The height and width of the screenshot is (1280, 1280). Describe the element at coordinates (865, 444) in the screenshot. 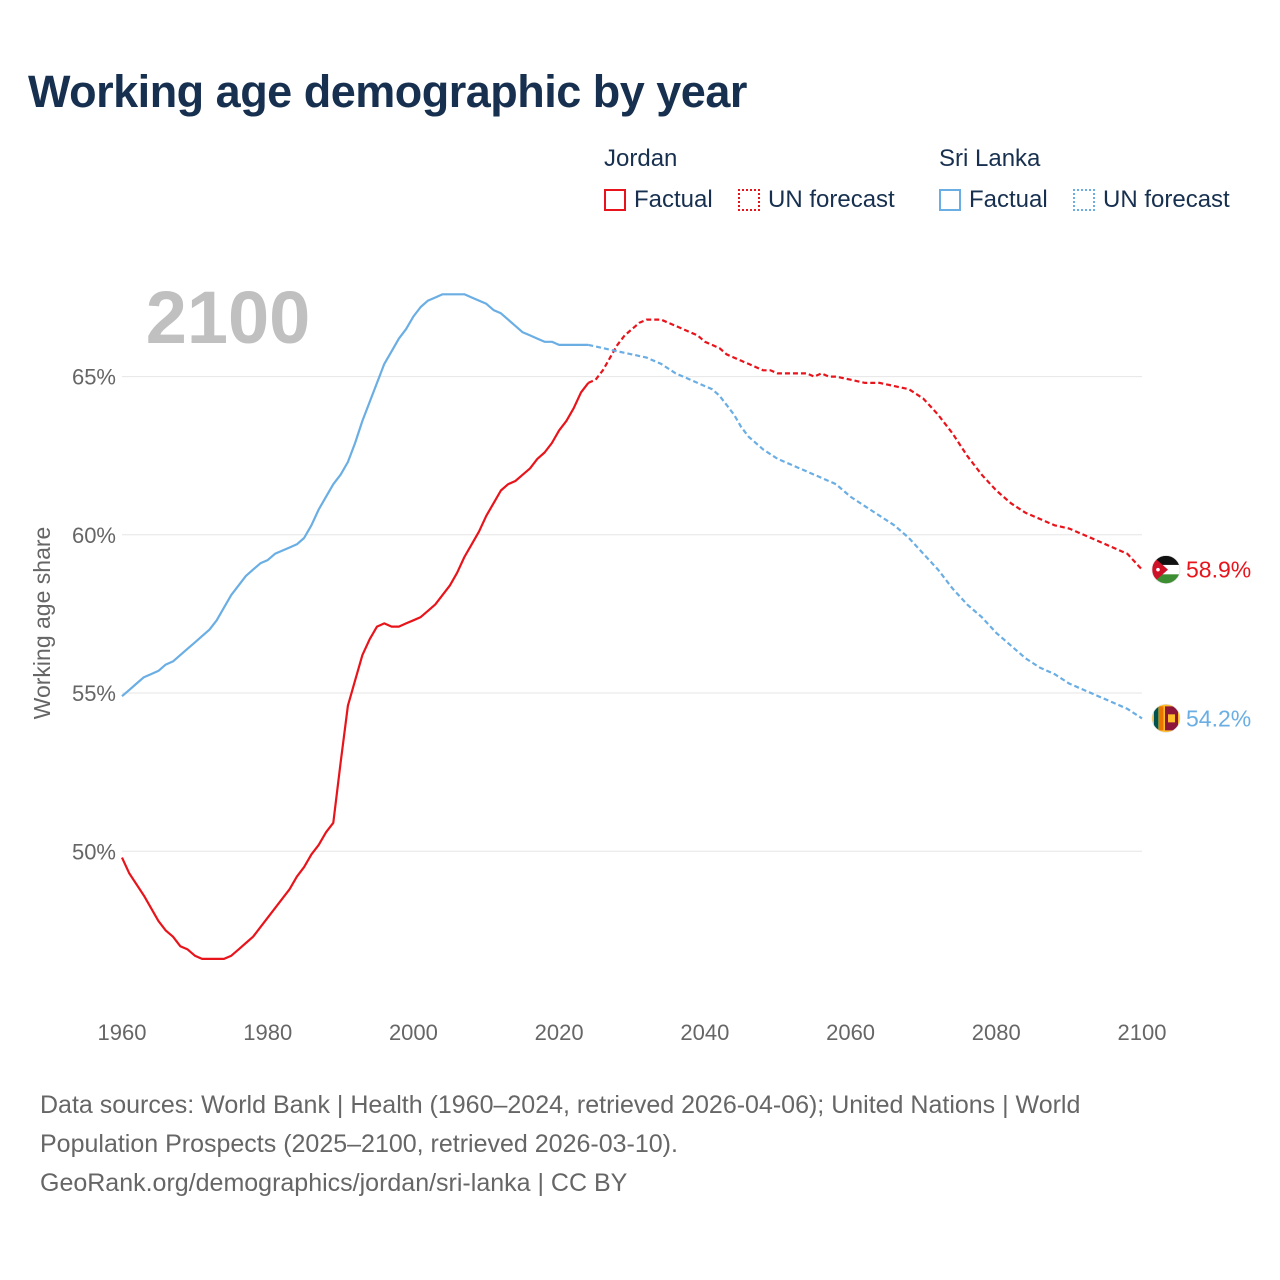

I see `series-line-jordan-forecast` at that location.